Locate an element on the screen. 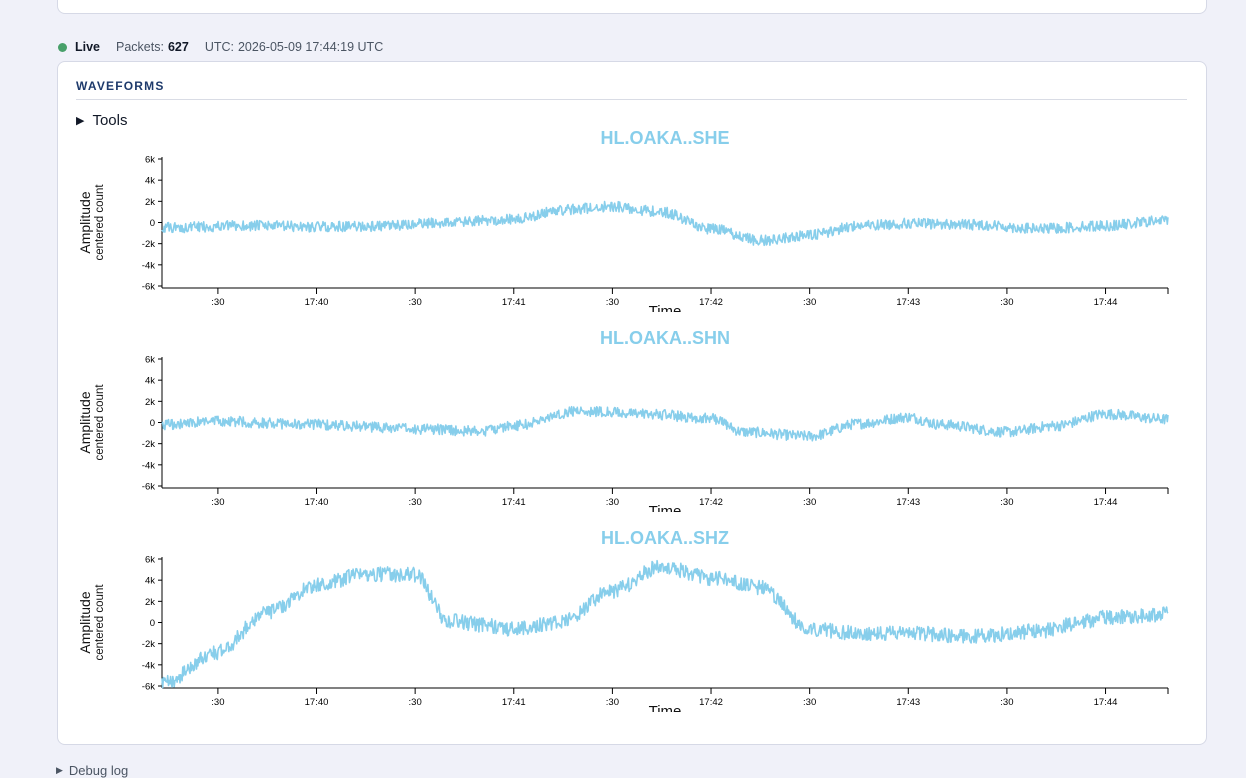  packets-label: Packets: is located at coordinates (140, 47).